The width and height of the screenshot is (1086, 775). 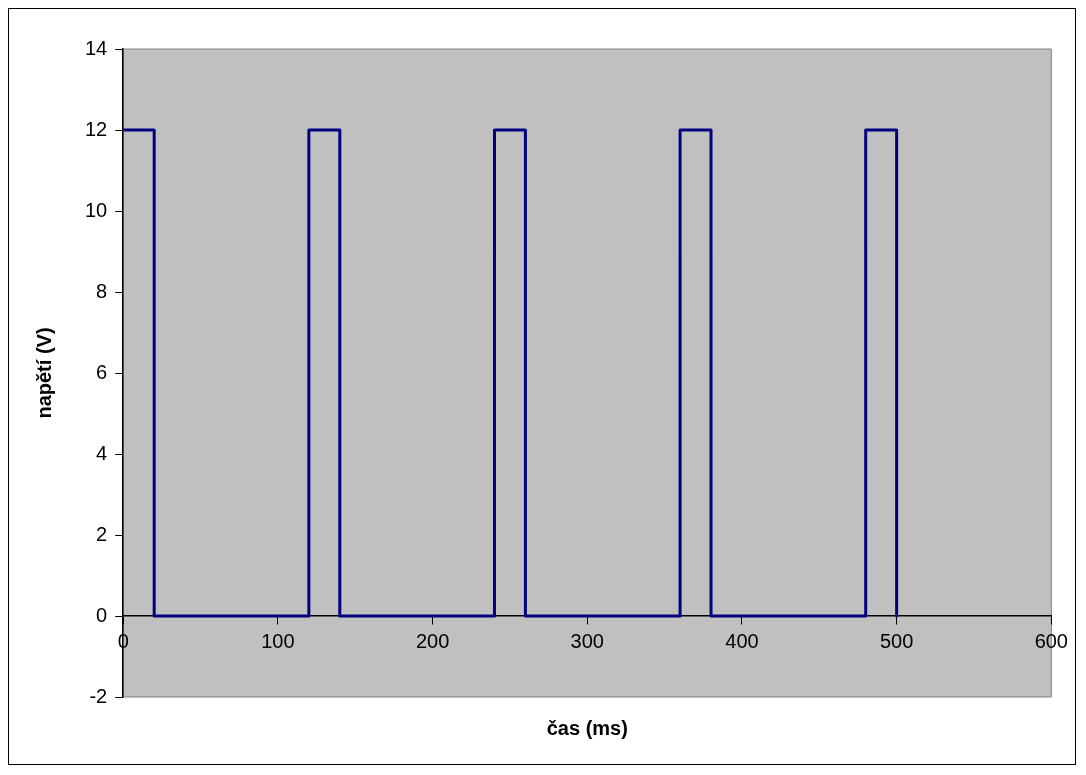 I want to click on y-tick-label: 4, so click(x=102, y=452).